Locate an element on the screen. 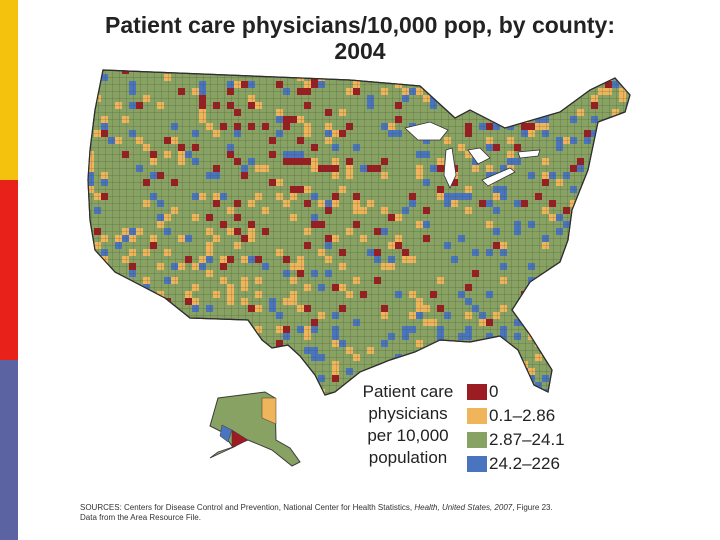 The width and height of the screenshot is (720, 540). sidebar-yellow-segment is located at coordinates (9, 90).